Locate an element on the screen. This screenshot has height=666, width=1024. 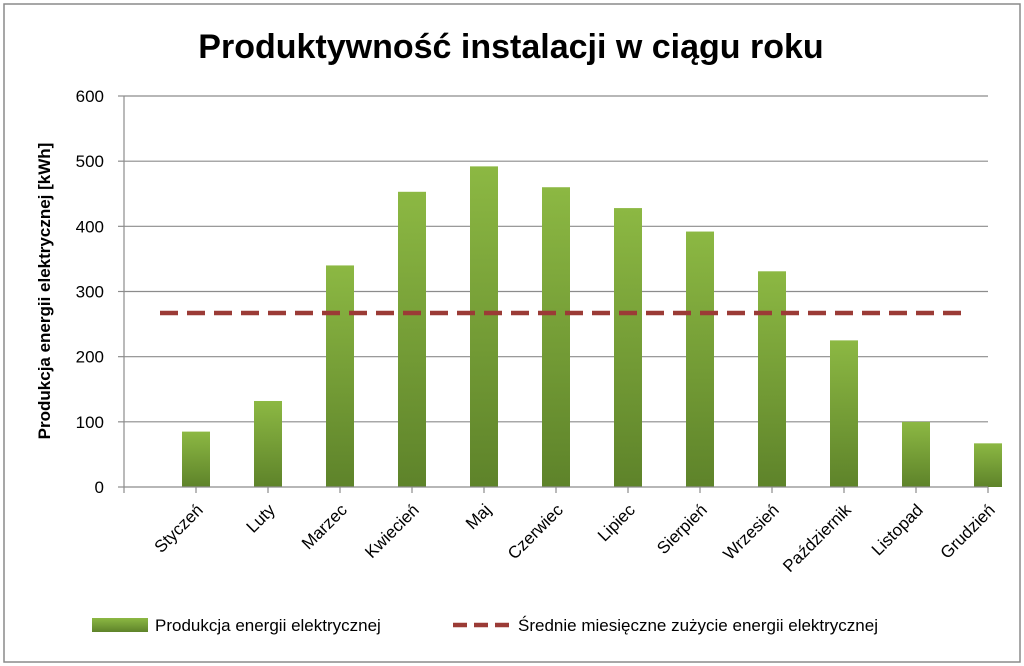
y-tick-label: 200 is located at coordinates (90, 357).